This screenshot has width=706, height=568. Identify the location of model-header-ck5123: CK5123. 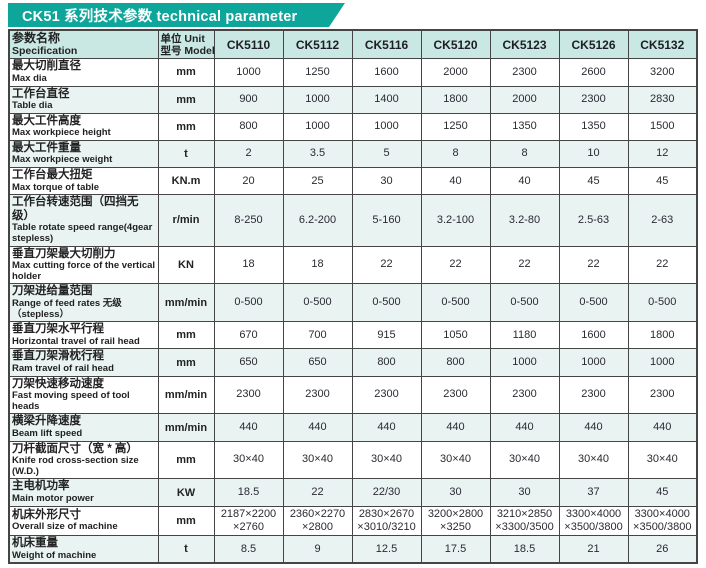
(524, 44).